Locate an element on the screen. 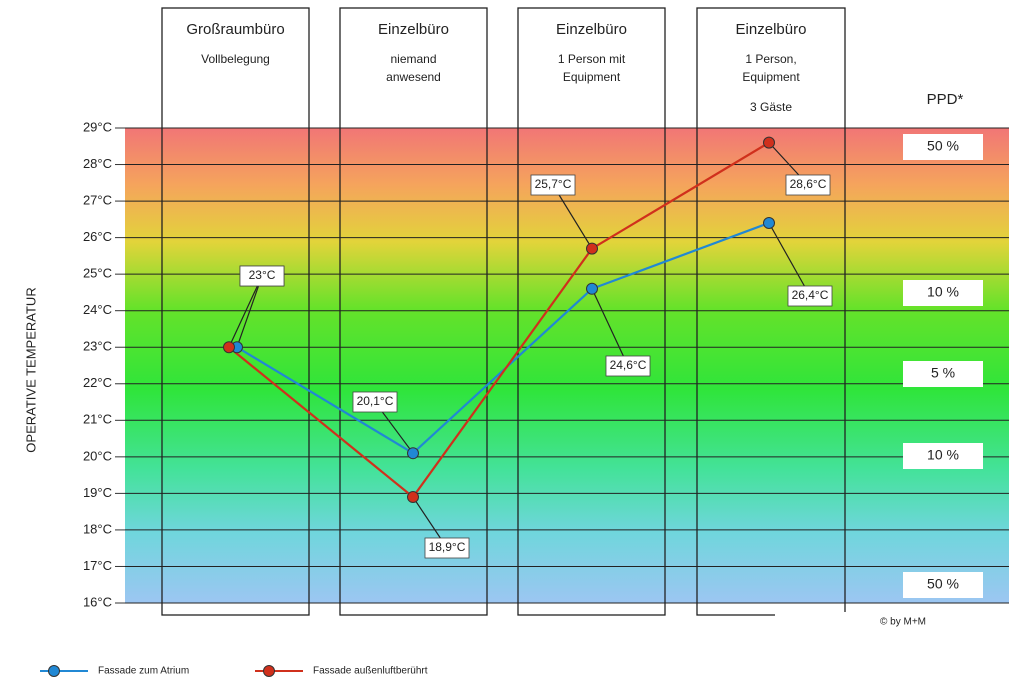 Image resolution: width=1009 pixels, height=680 pixels. category-note: 1 Person, is located at coordinates (770, 59).